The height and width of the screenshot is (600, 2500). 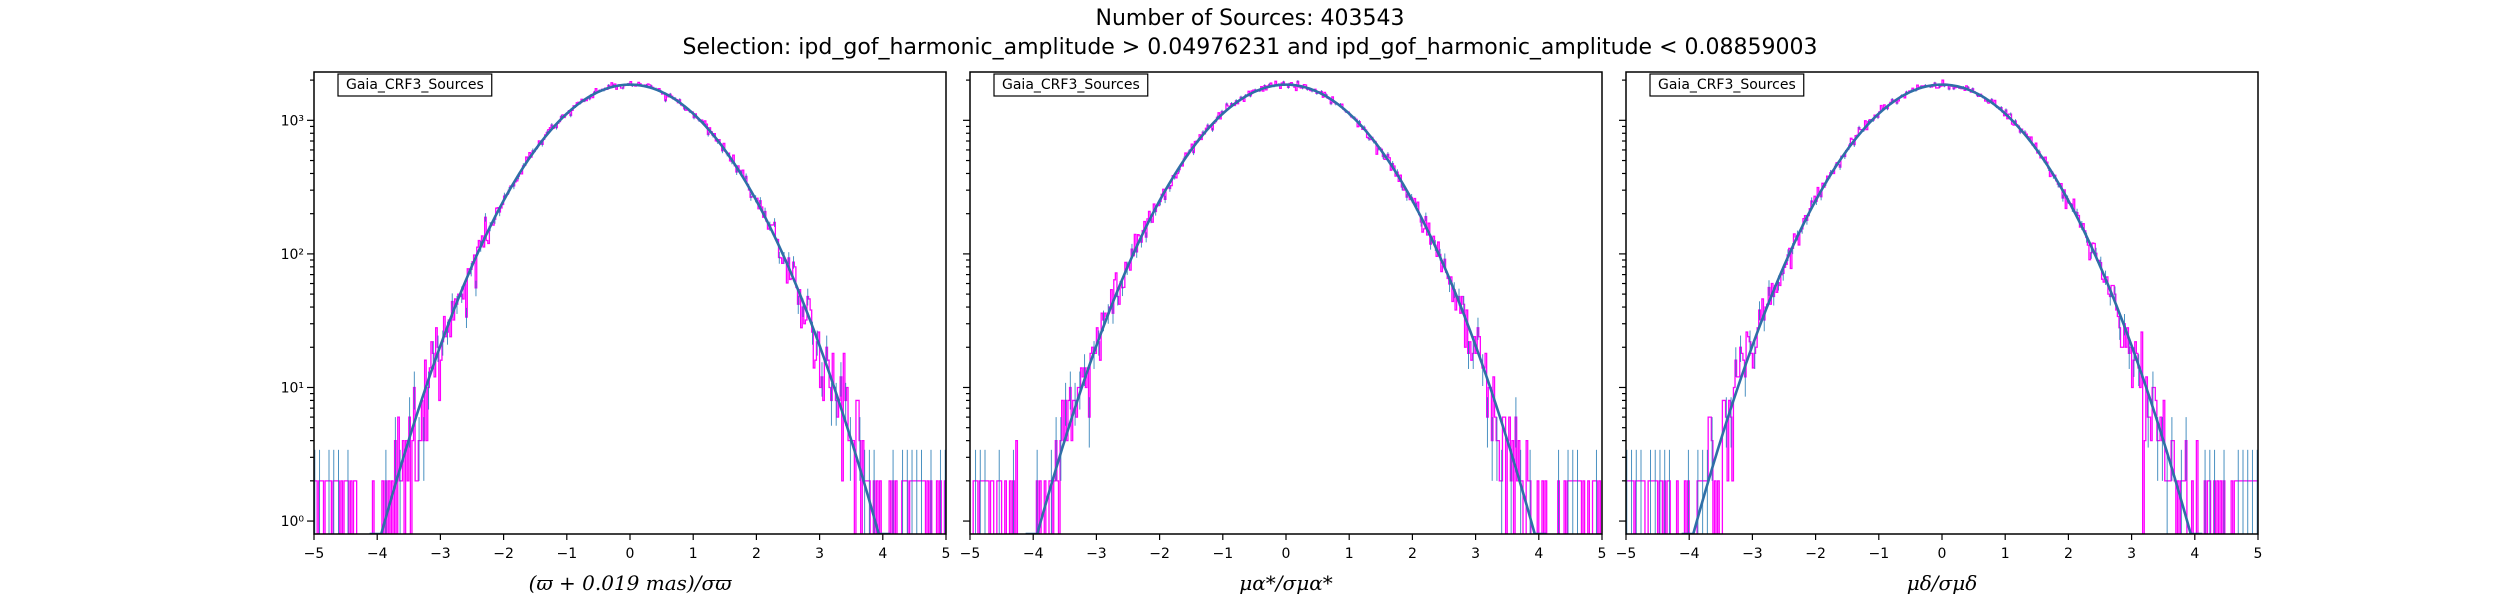 What do you see at coordinates (297, 304) in the screenshot?
I see `y-axis: 10⁰ 10¹ 10² 10³` at bounding box center [297, 304].